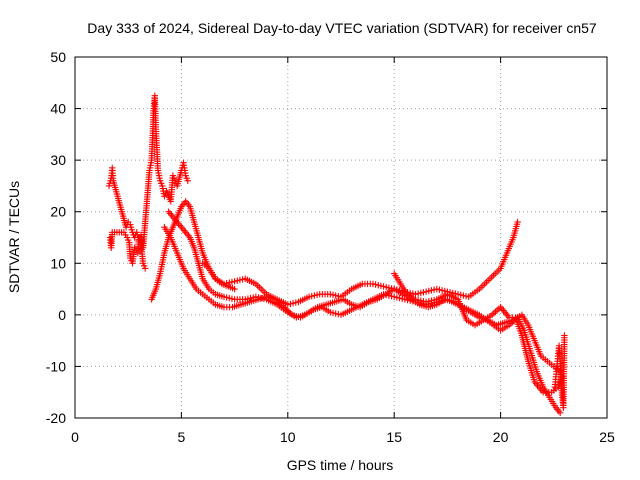 Image resolution: width=640 pixels, height=480 pixels. Describe the element at coordinates (343, 437) in the screenshot. I see `x-tick-labels: 0 5 10 15 20 25` at that location.